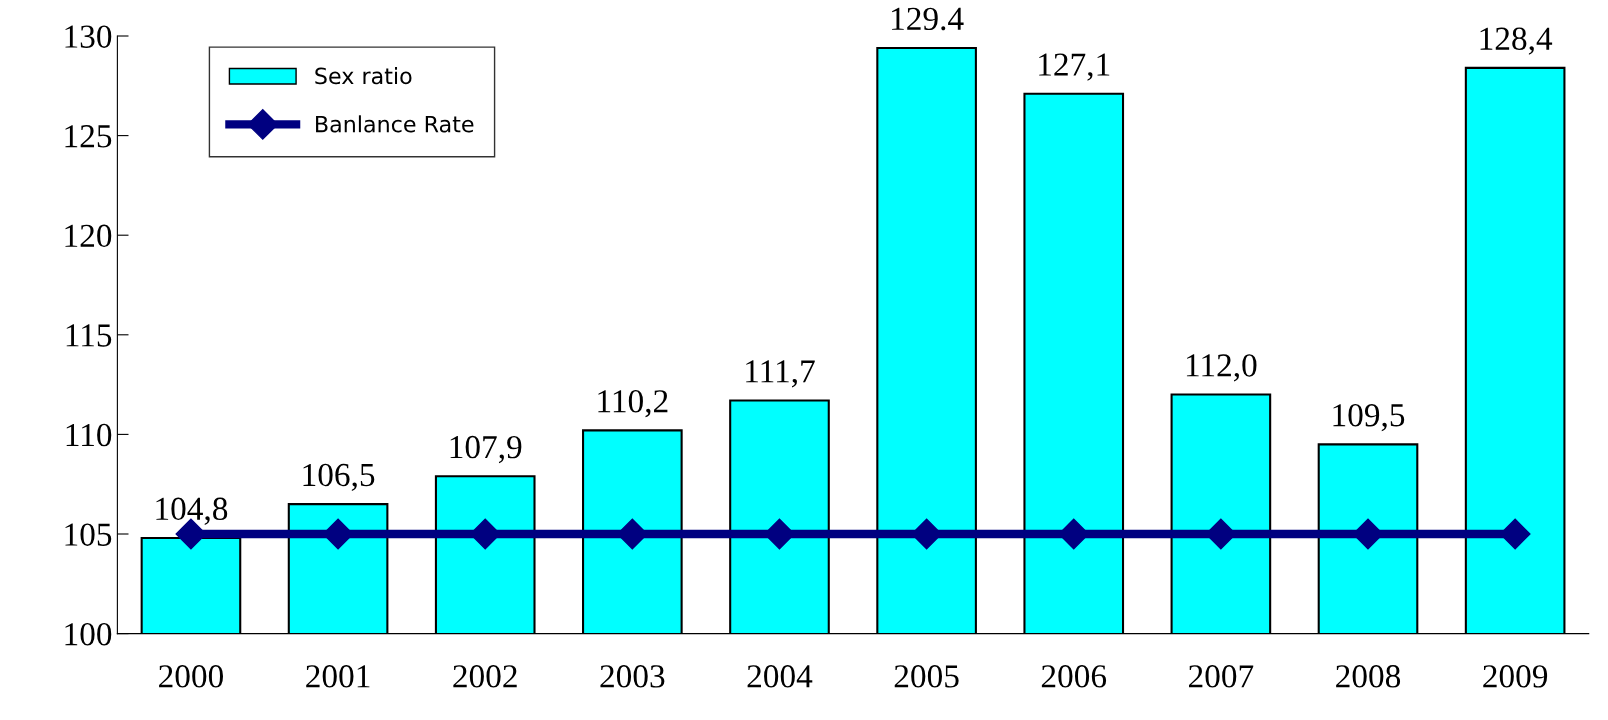 The width and height of the screenshot is (1608, 720). What do you see at coordinates (633, 404) in the screenshot?
I see `data-label: 110,2` at bounding box center [633, 404].